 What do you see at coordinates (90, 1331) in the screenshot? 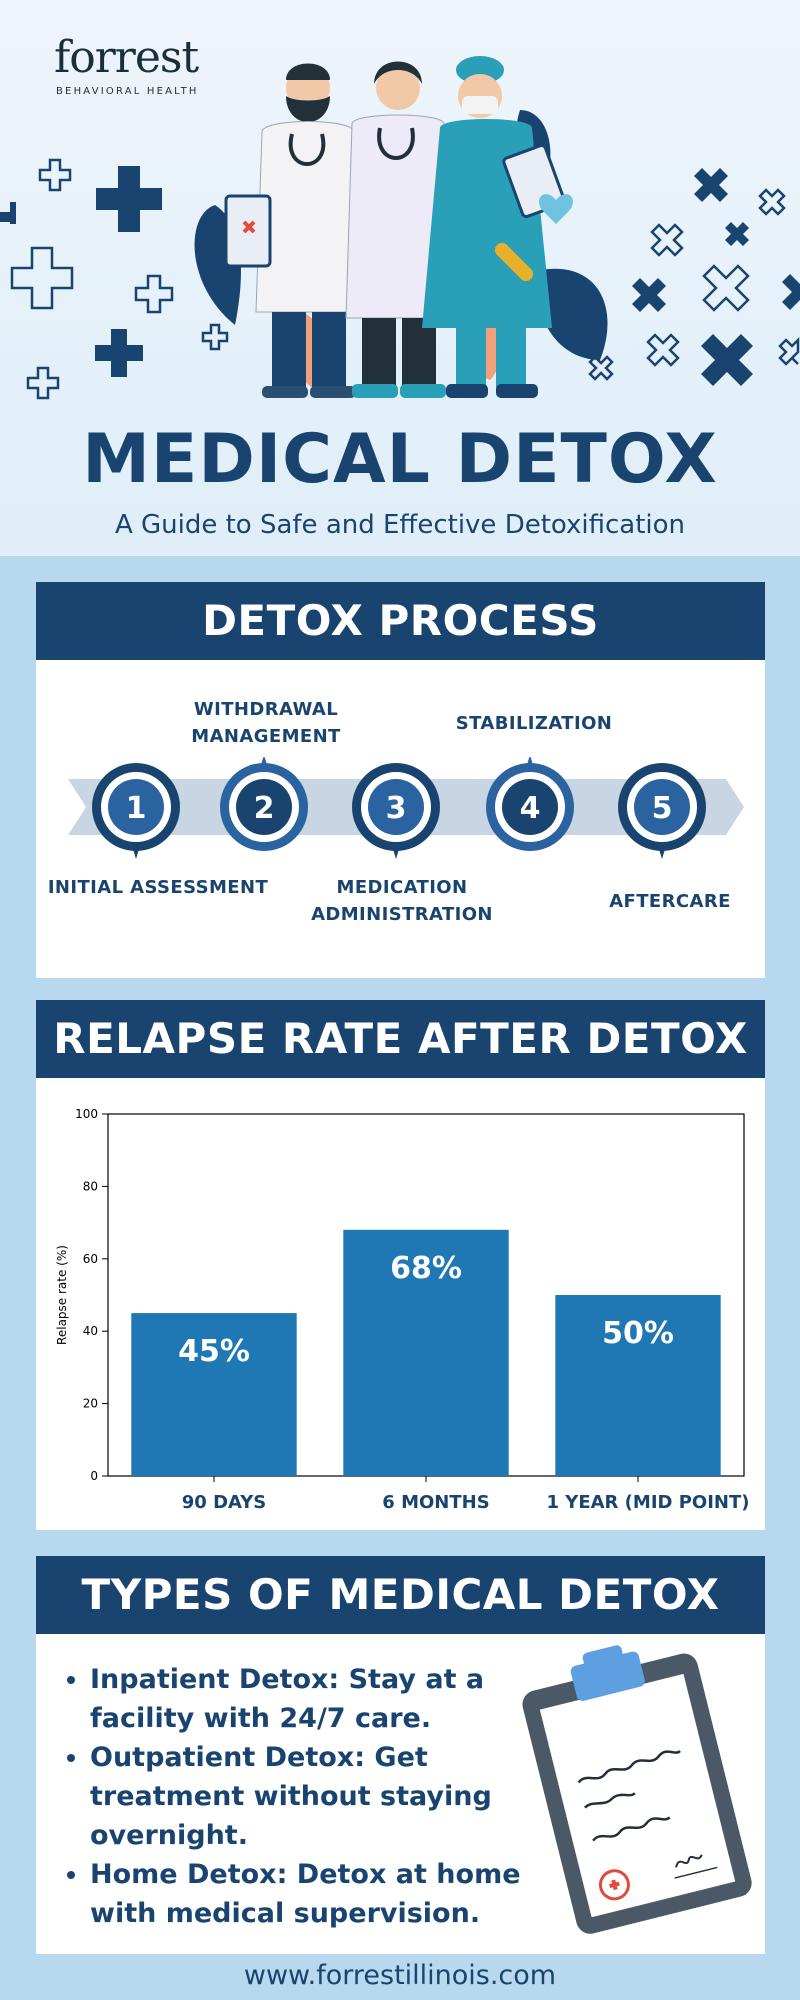
I see `y-tick-label: 40` at bounding box center [90, 1331].